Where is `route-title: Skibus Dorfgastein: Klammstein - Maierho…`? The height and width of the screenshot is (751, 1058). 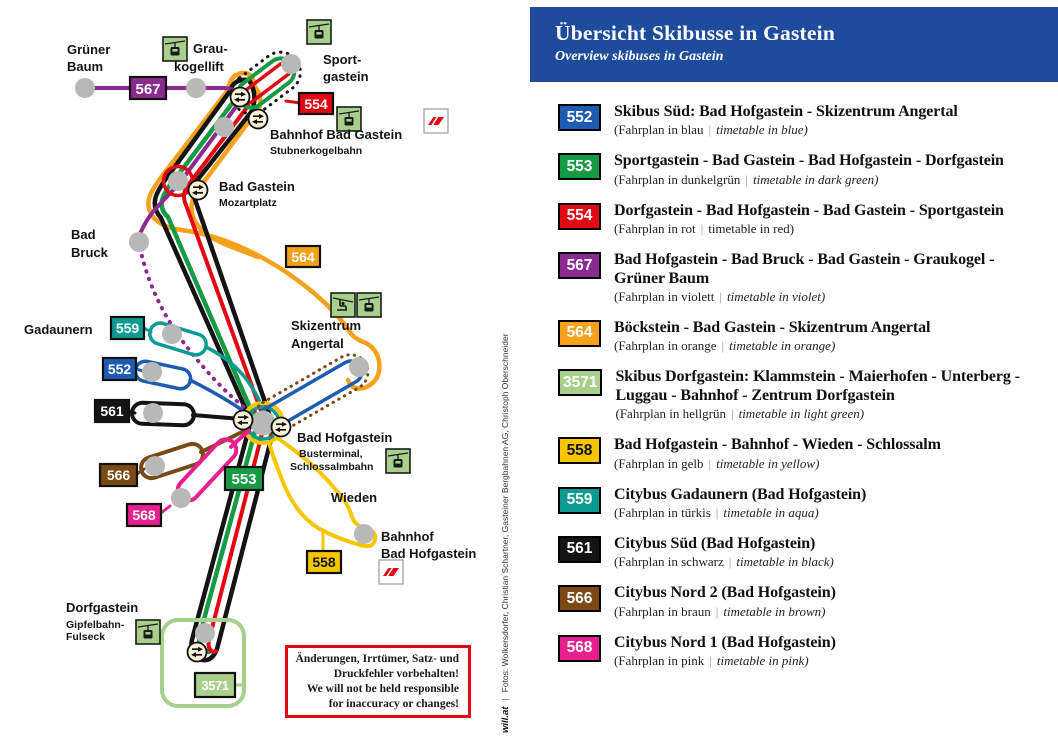
route-title: Skibus Dorfgastein: Klammstein - Maierho… is located at coordinates (817, 386).